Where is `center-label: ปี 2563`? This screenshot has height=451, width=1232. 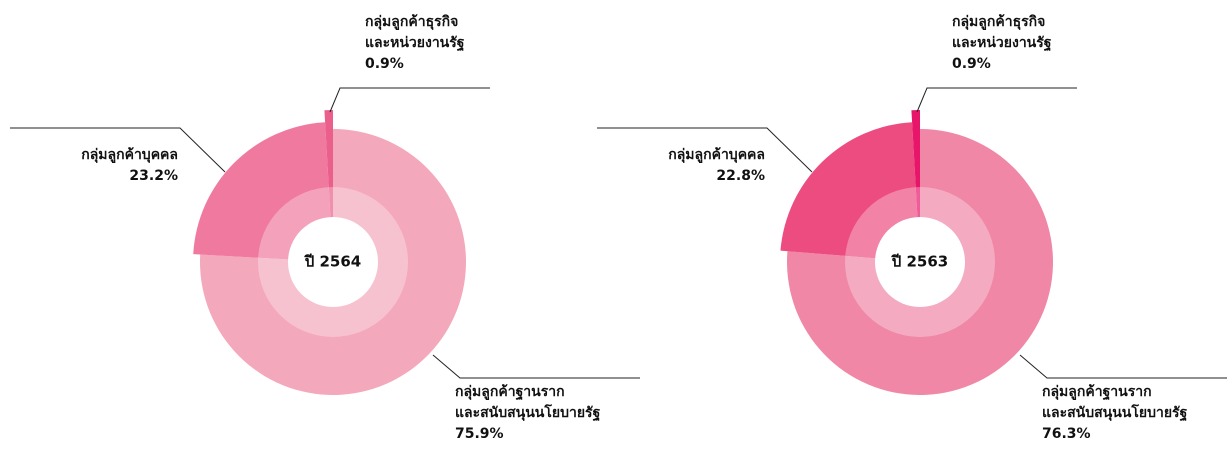
center-label: ปี 2563 is located at coordinates (919, 262).